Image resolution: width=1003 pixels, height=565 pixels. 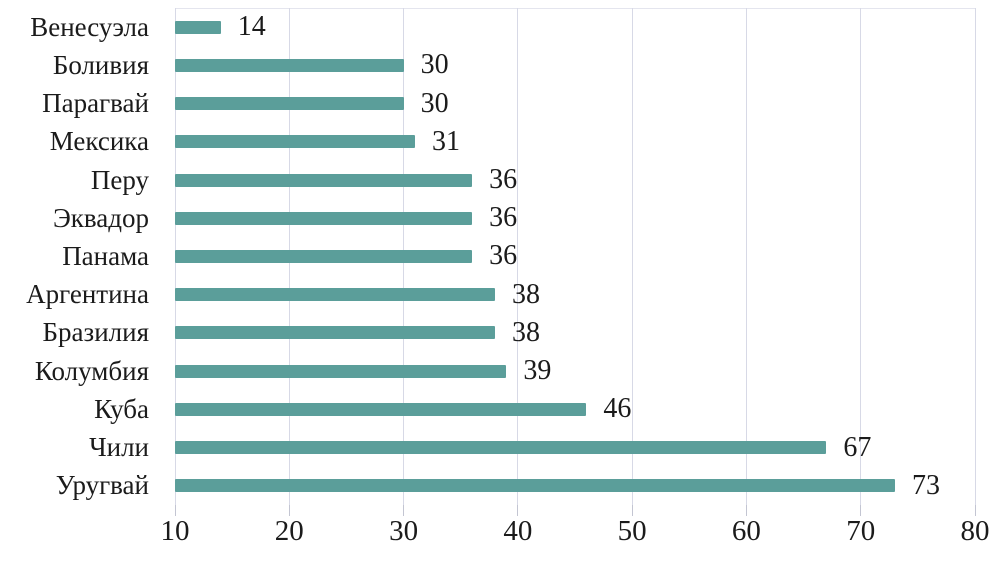 What do you see at coordinates (95, 332) in the screenshot?
I see `category-label: Бразилия` at bounding box center [95, 332].